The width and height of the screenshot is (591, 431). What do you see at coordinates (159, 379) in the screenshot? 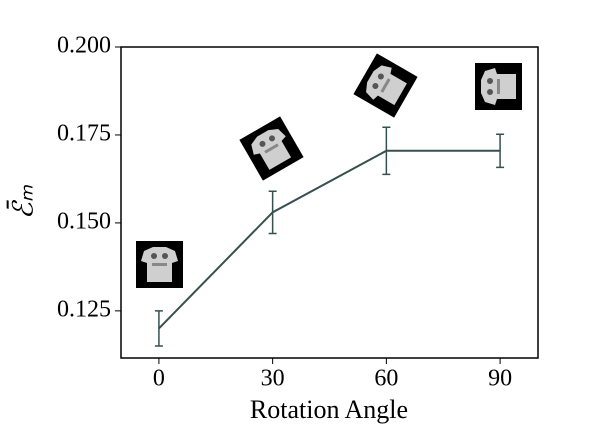
I see `x-tick-label: 0` at bounding box center [159, 379].